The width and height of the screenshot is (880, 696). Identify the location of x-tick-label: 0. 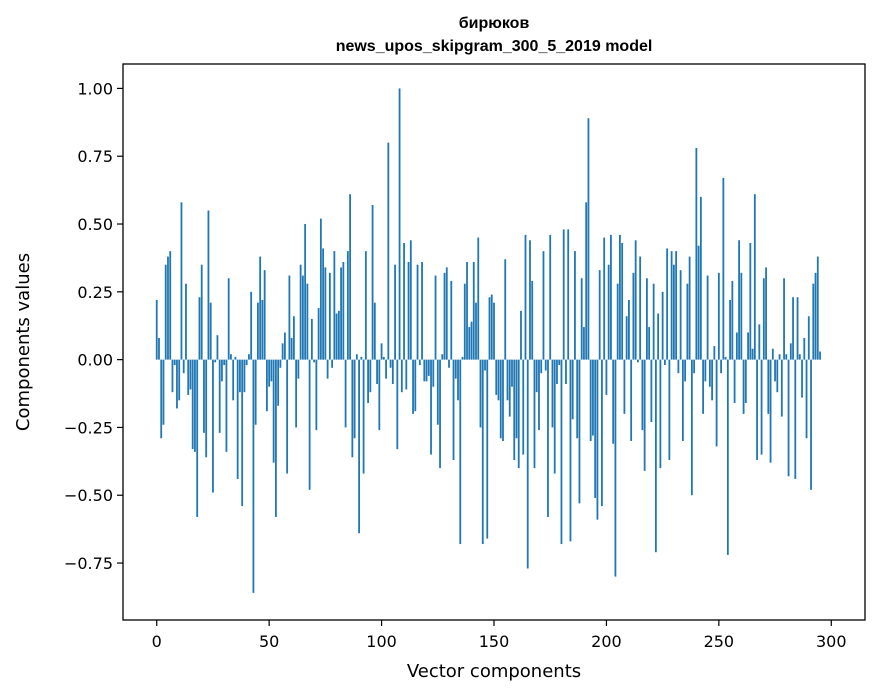
(157, 641).